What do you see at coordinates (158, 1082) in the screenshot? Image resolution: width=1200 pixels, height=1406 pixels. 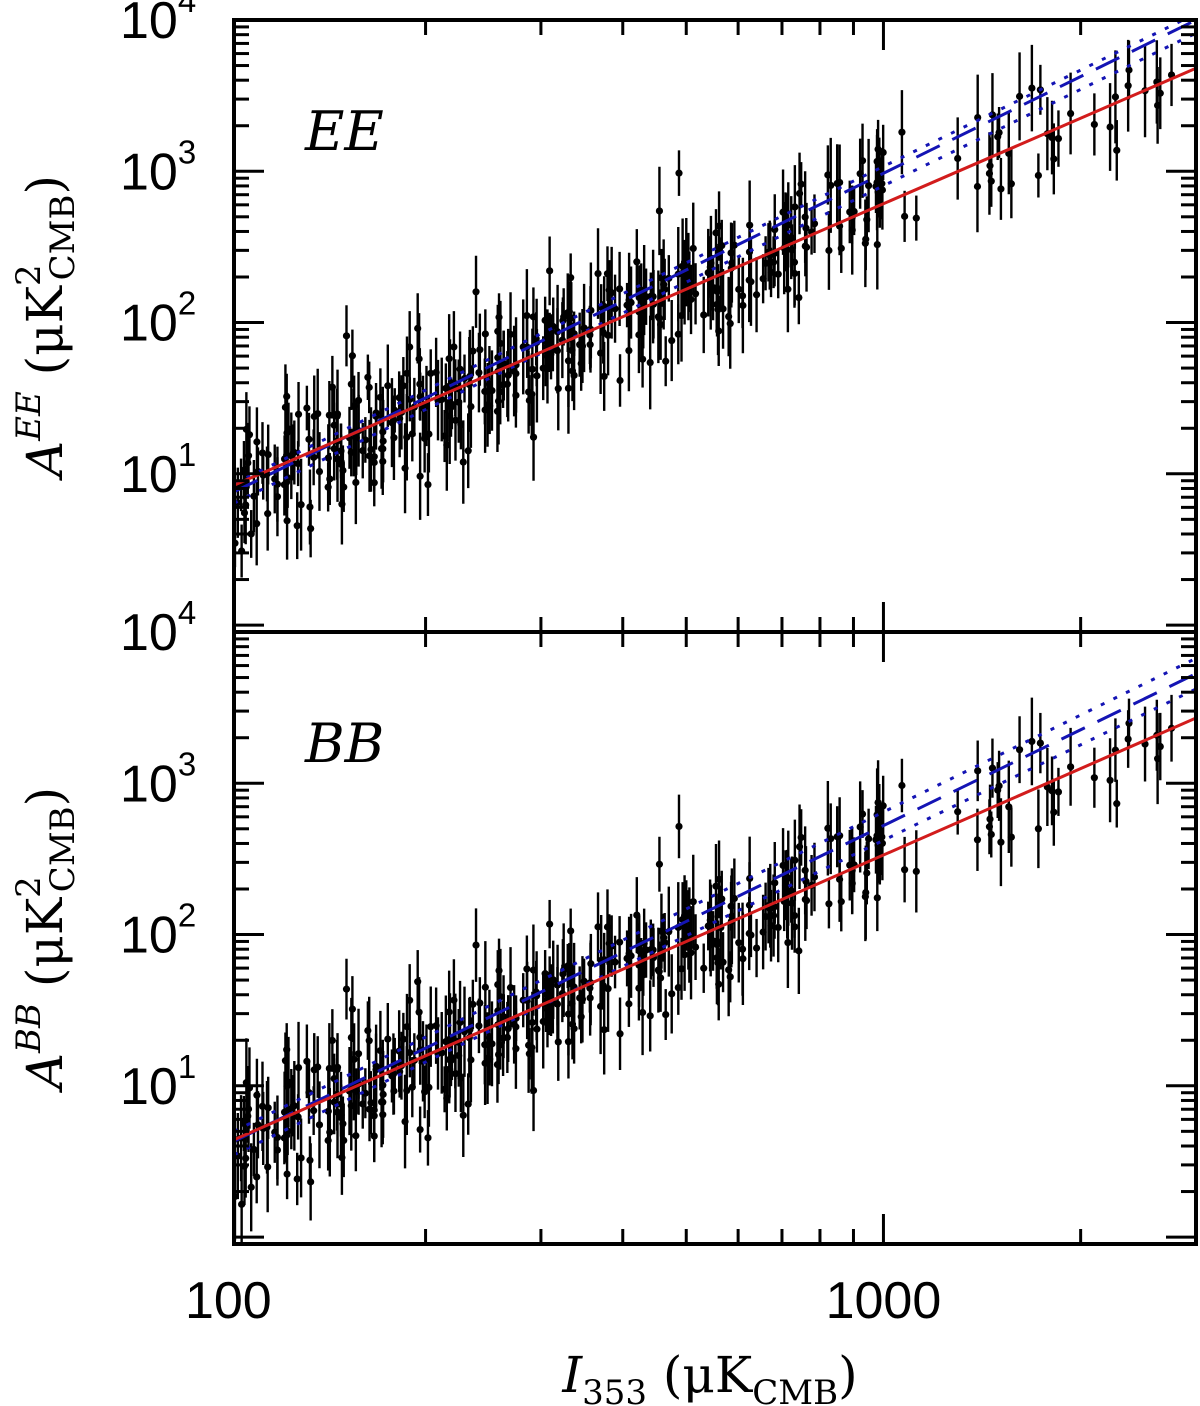 I see `y-tick-label: 10¹` at bounding box center [158, 1082].